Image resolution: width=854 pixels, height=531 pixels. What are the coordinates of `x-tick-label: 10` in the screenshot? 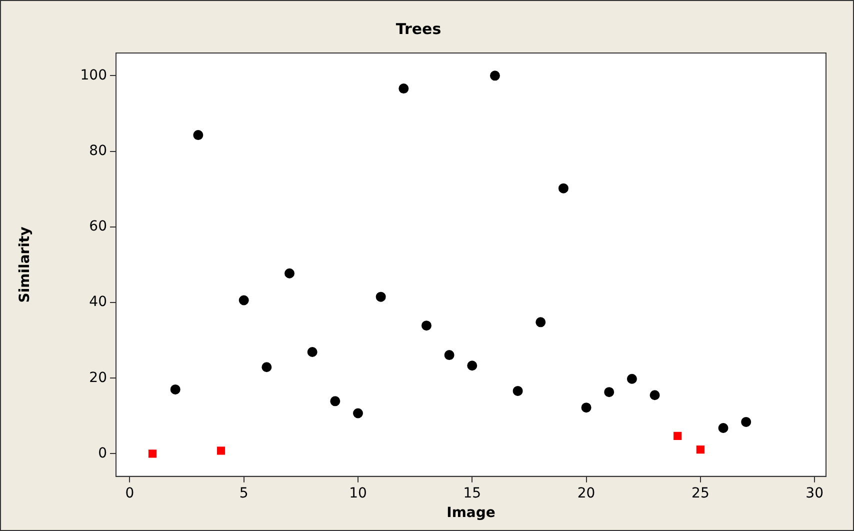 It's located at (358, 493).